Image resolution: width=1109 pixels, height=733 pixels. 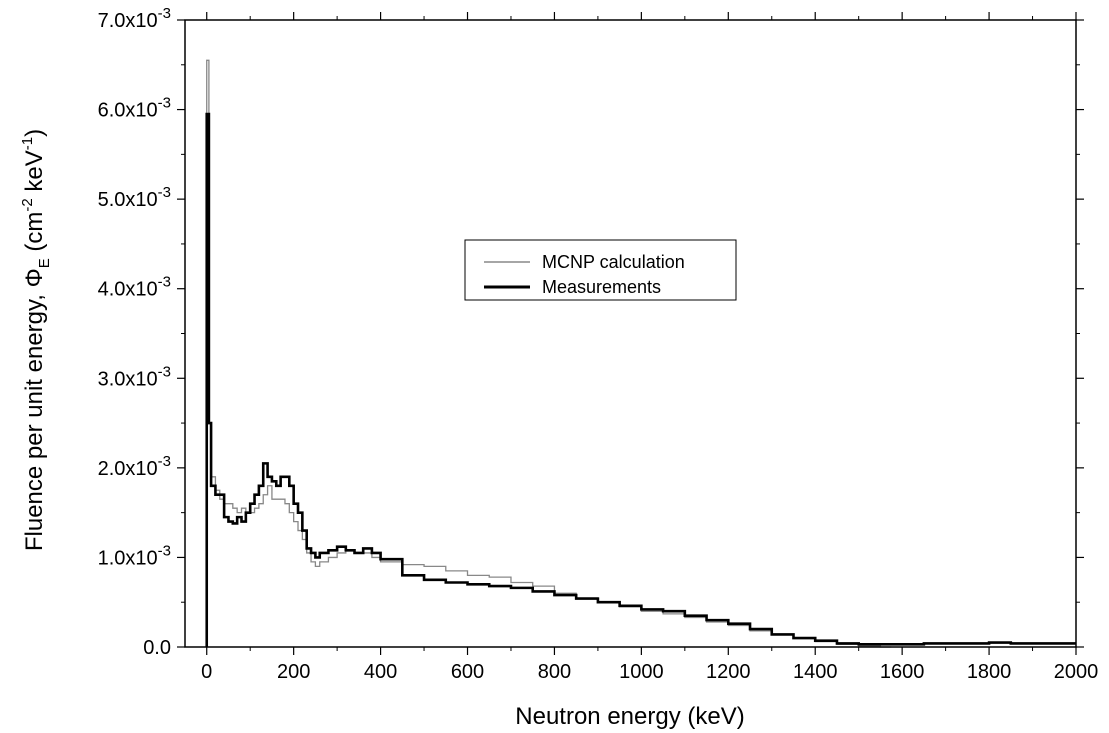 What do you see at coordinates (601, 287) in the screenshot?
I see `legend-label-measurements: Measurements` at bounding box center [601, 287].